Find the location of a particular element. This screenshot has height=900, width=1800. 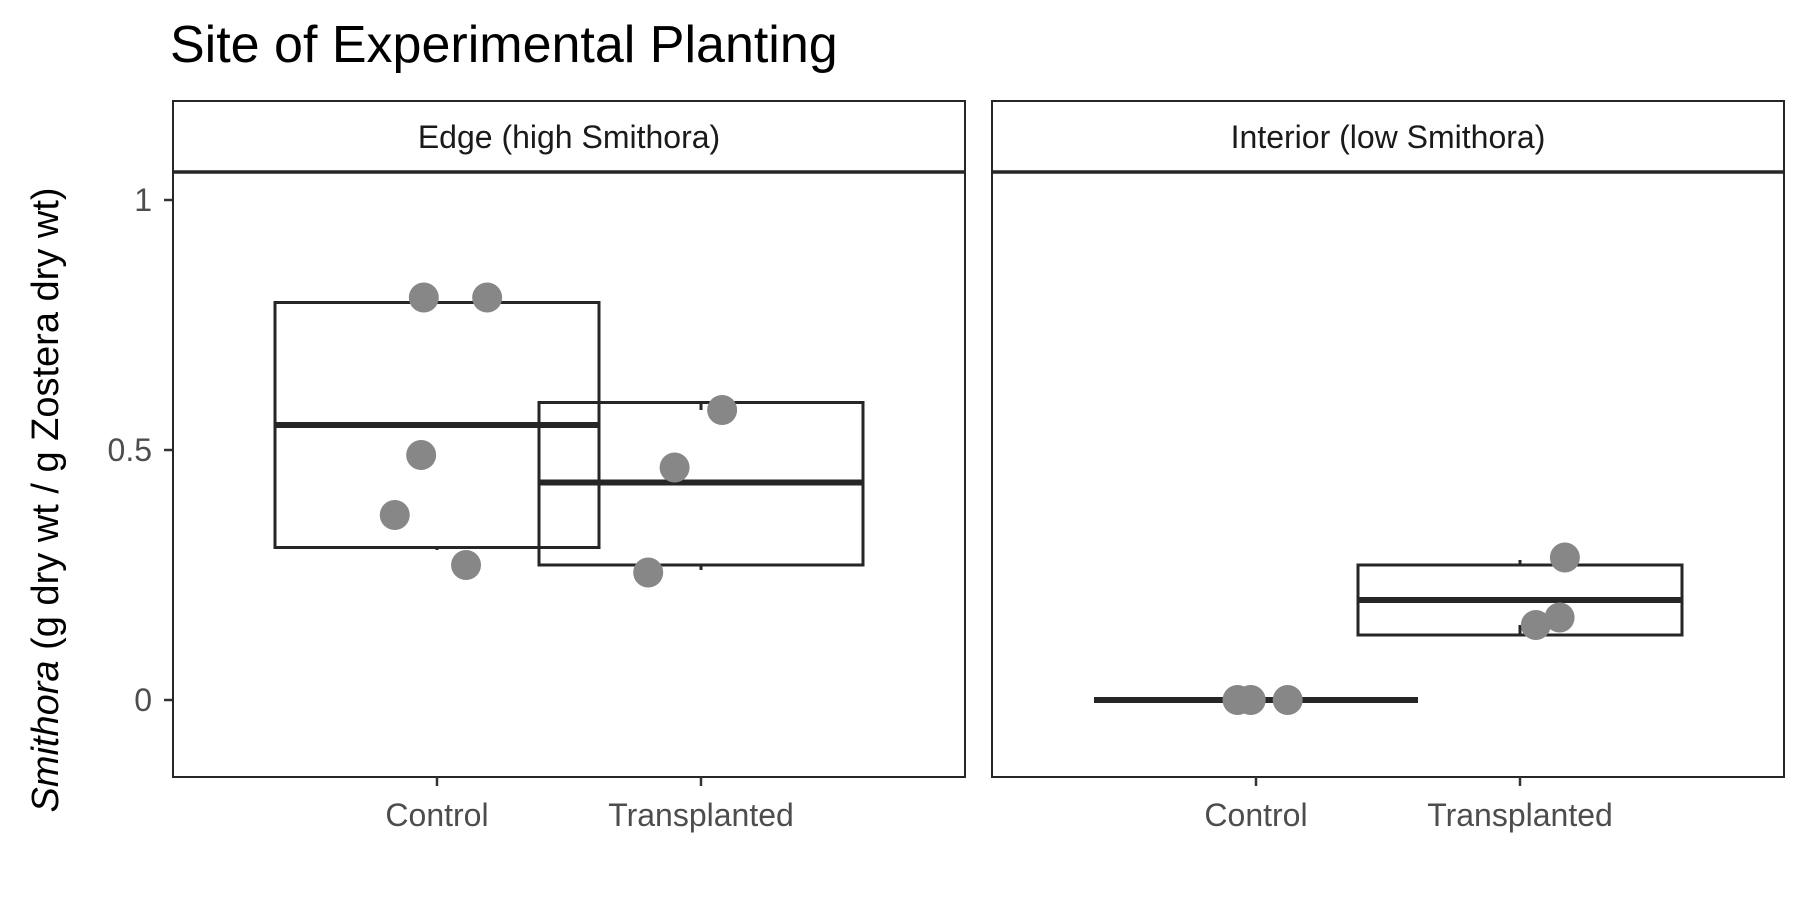

panel-1-x-tick-label-1: Transplanted is located at coordinates (1520, 815).